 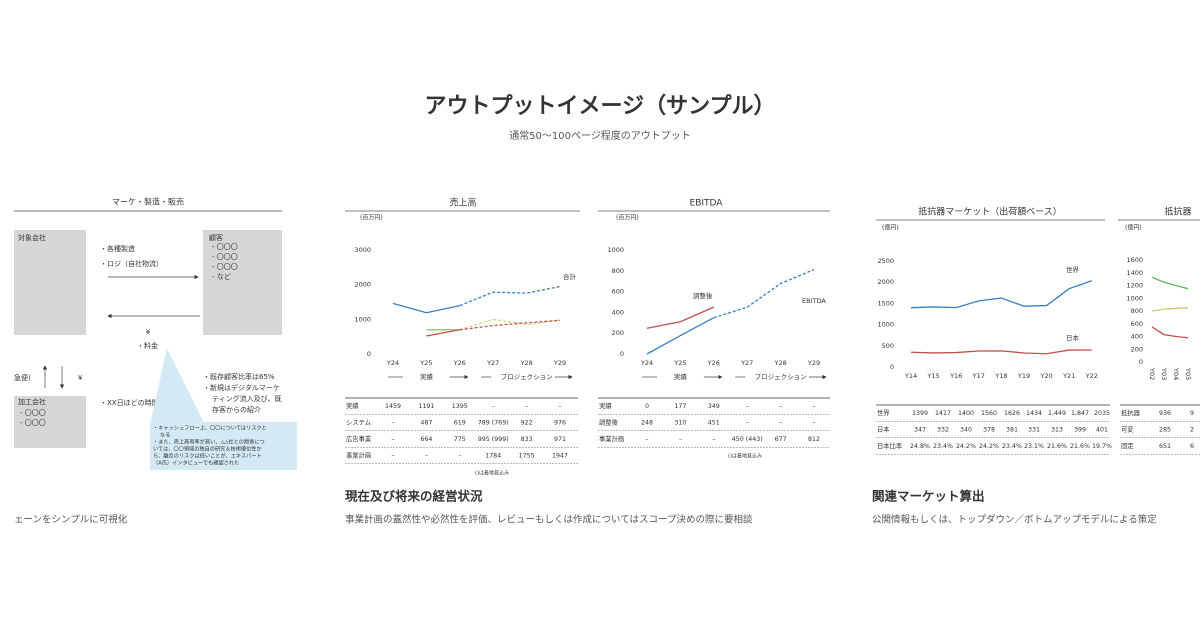 I want to click on chart-title: EBITDA, so click(x=707, y=204).